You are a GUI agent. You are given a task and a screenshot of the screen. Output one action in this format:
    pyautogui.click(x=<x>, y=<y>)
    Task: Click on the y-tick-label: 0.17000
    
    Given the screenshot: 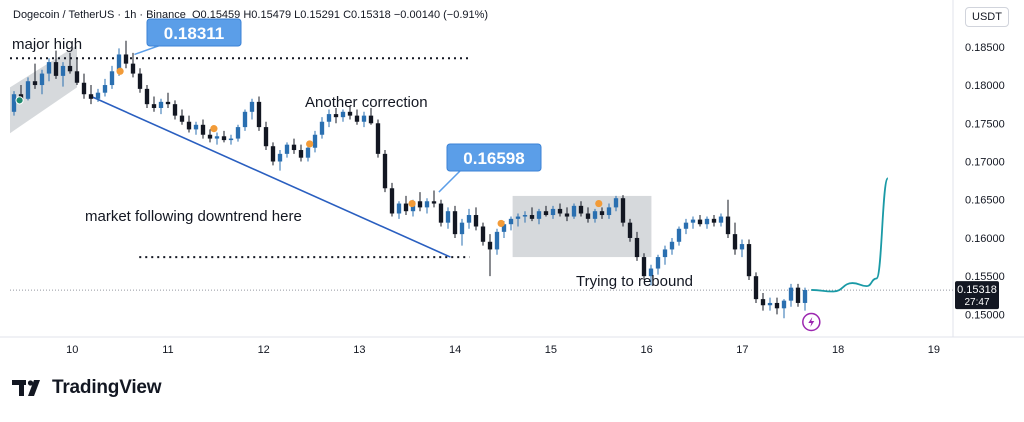 What is the action you would take?
    pyautogui.click(x=985, y=163)
    